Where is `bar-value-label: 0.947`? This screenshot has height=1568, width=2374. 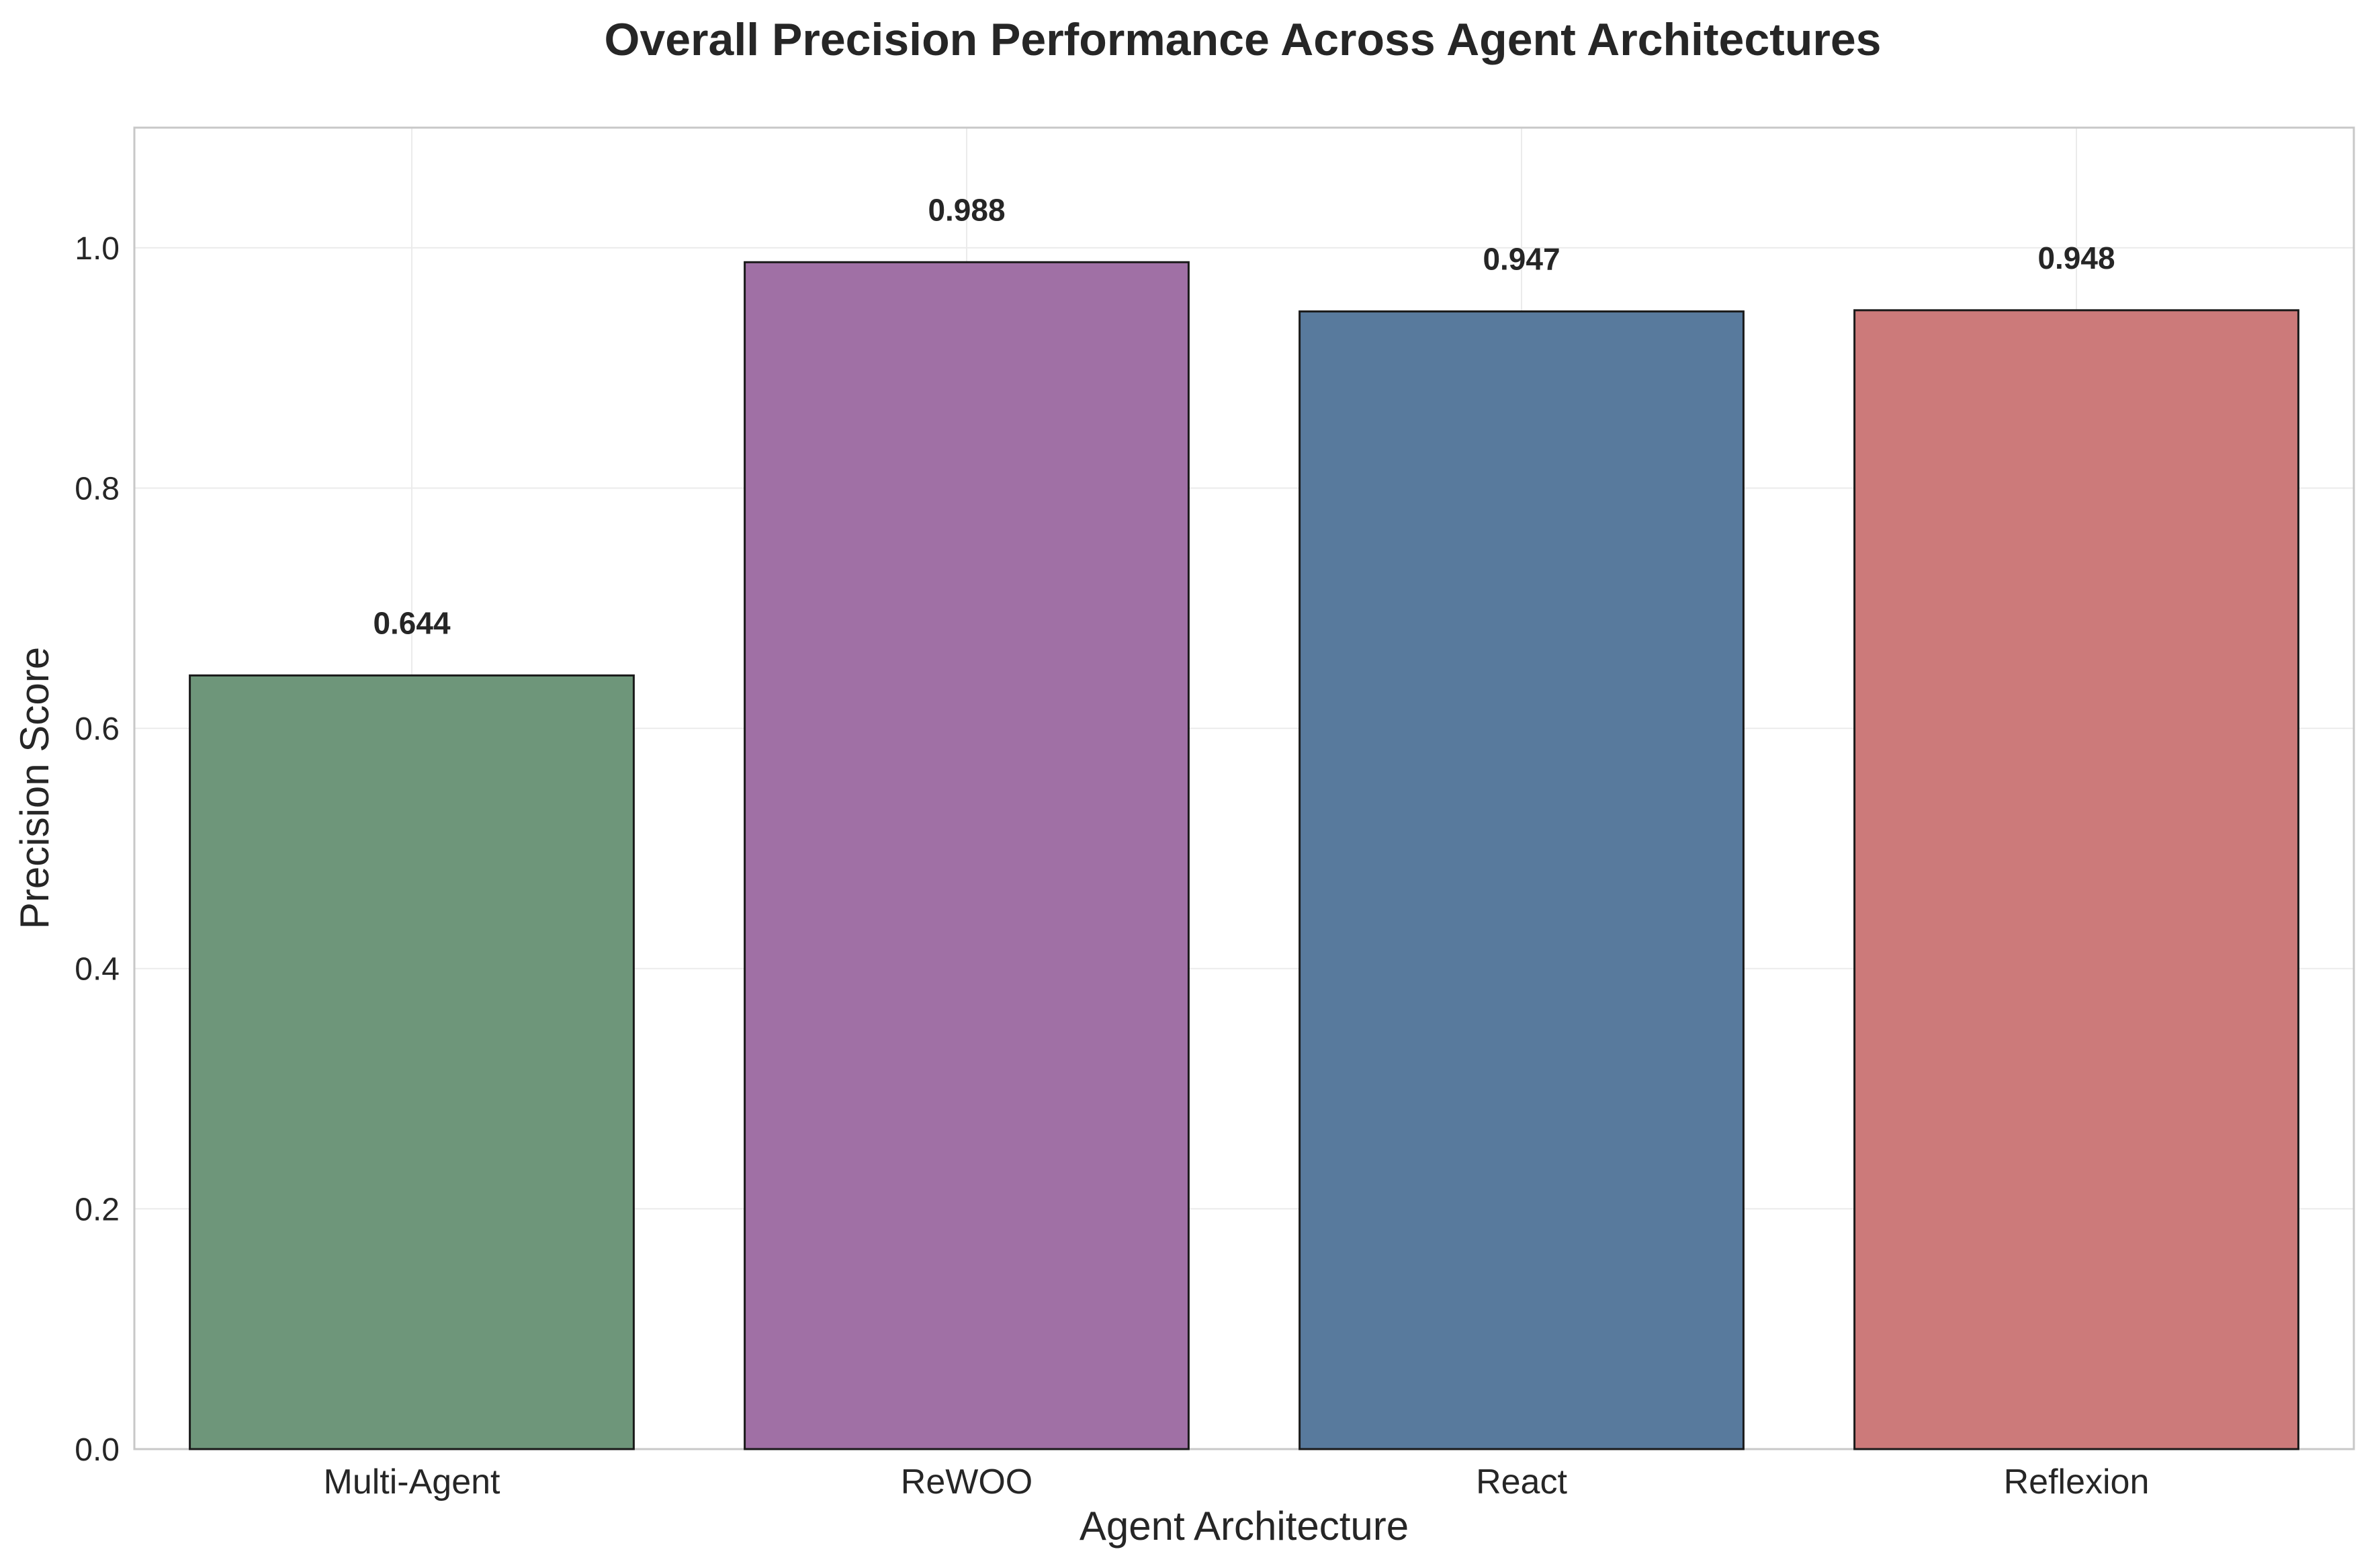 bar-value-label: 0.947 is located at coordinates (1521, 259).